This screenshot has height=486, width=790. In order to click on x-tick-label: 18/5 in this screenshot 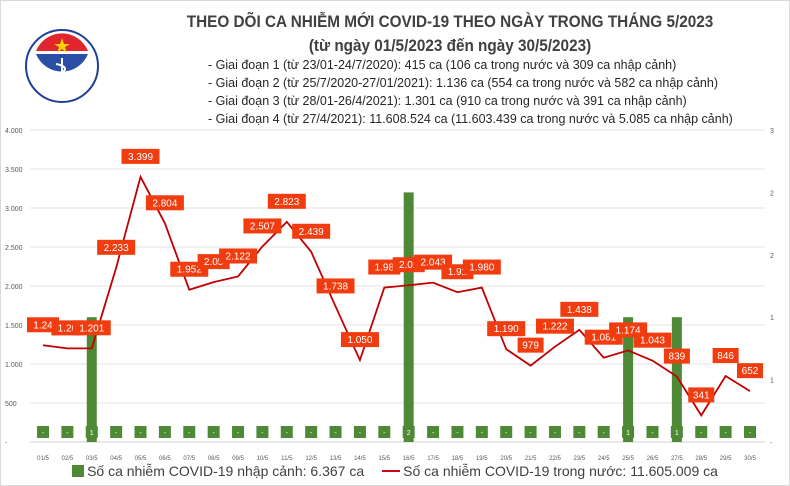, I will do `click(458, 458)`.